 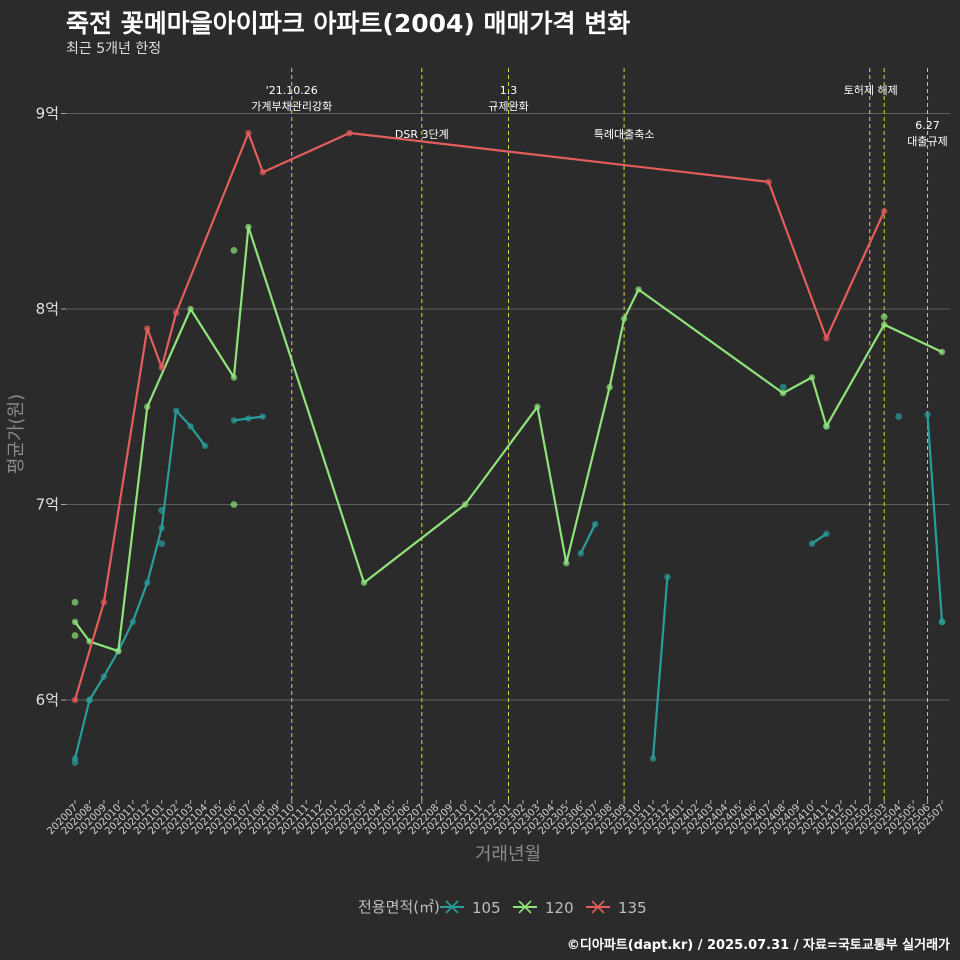 I want to click on legend-label: 105, so click(x=486, y=908).